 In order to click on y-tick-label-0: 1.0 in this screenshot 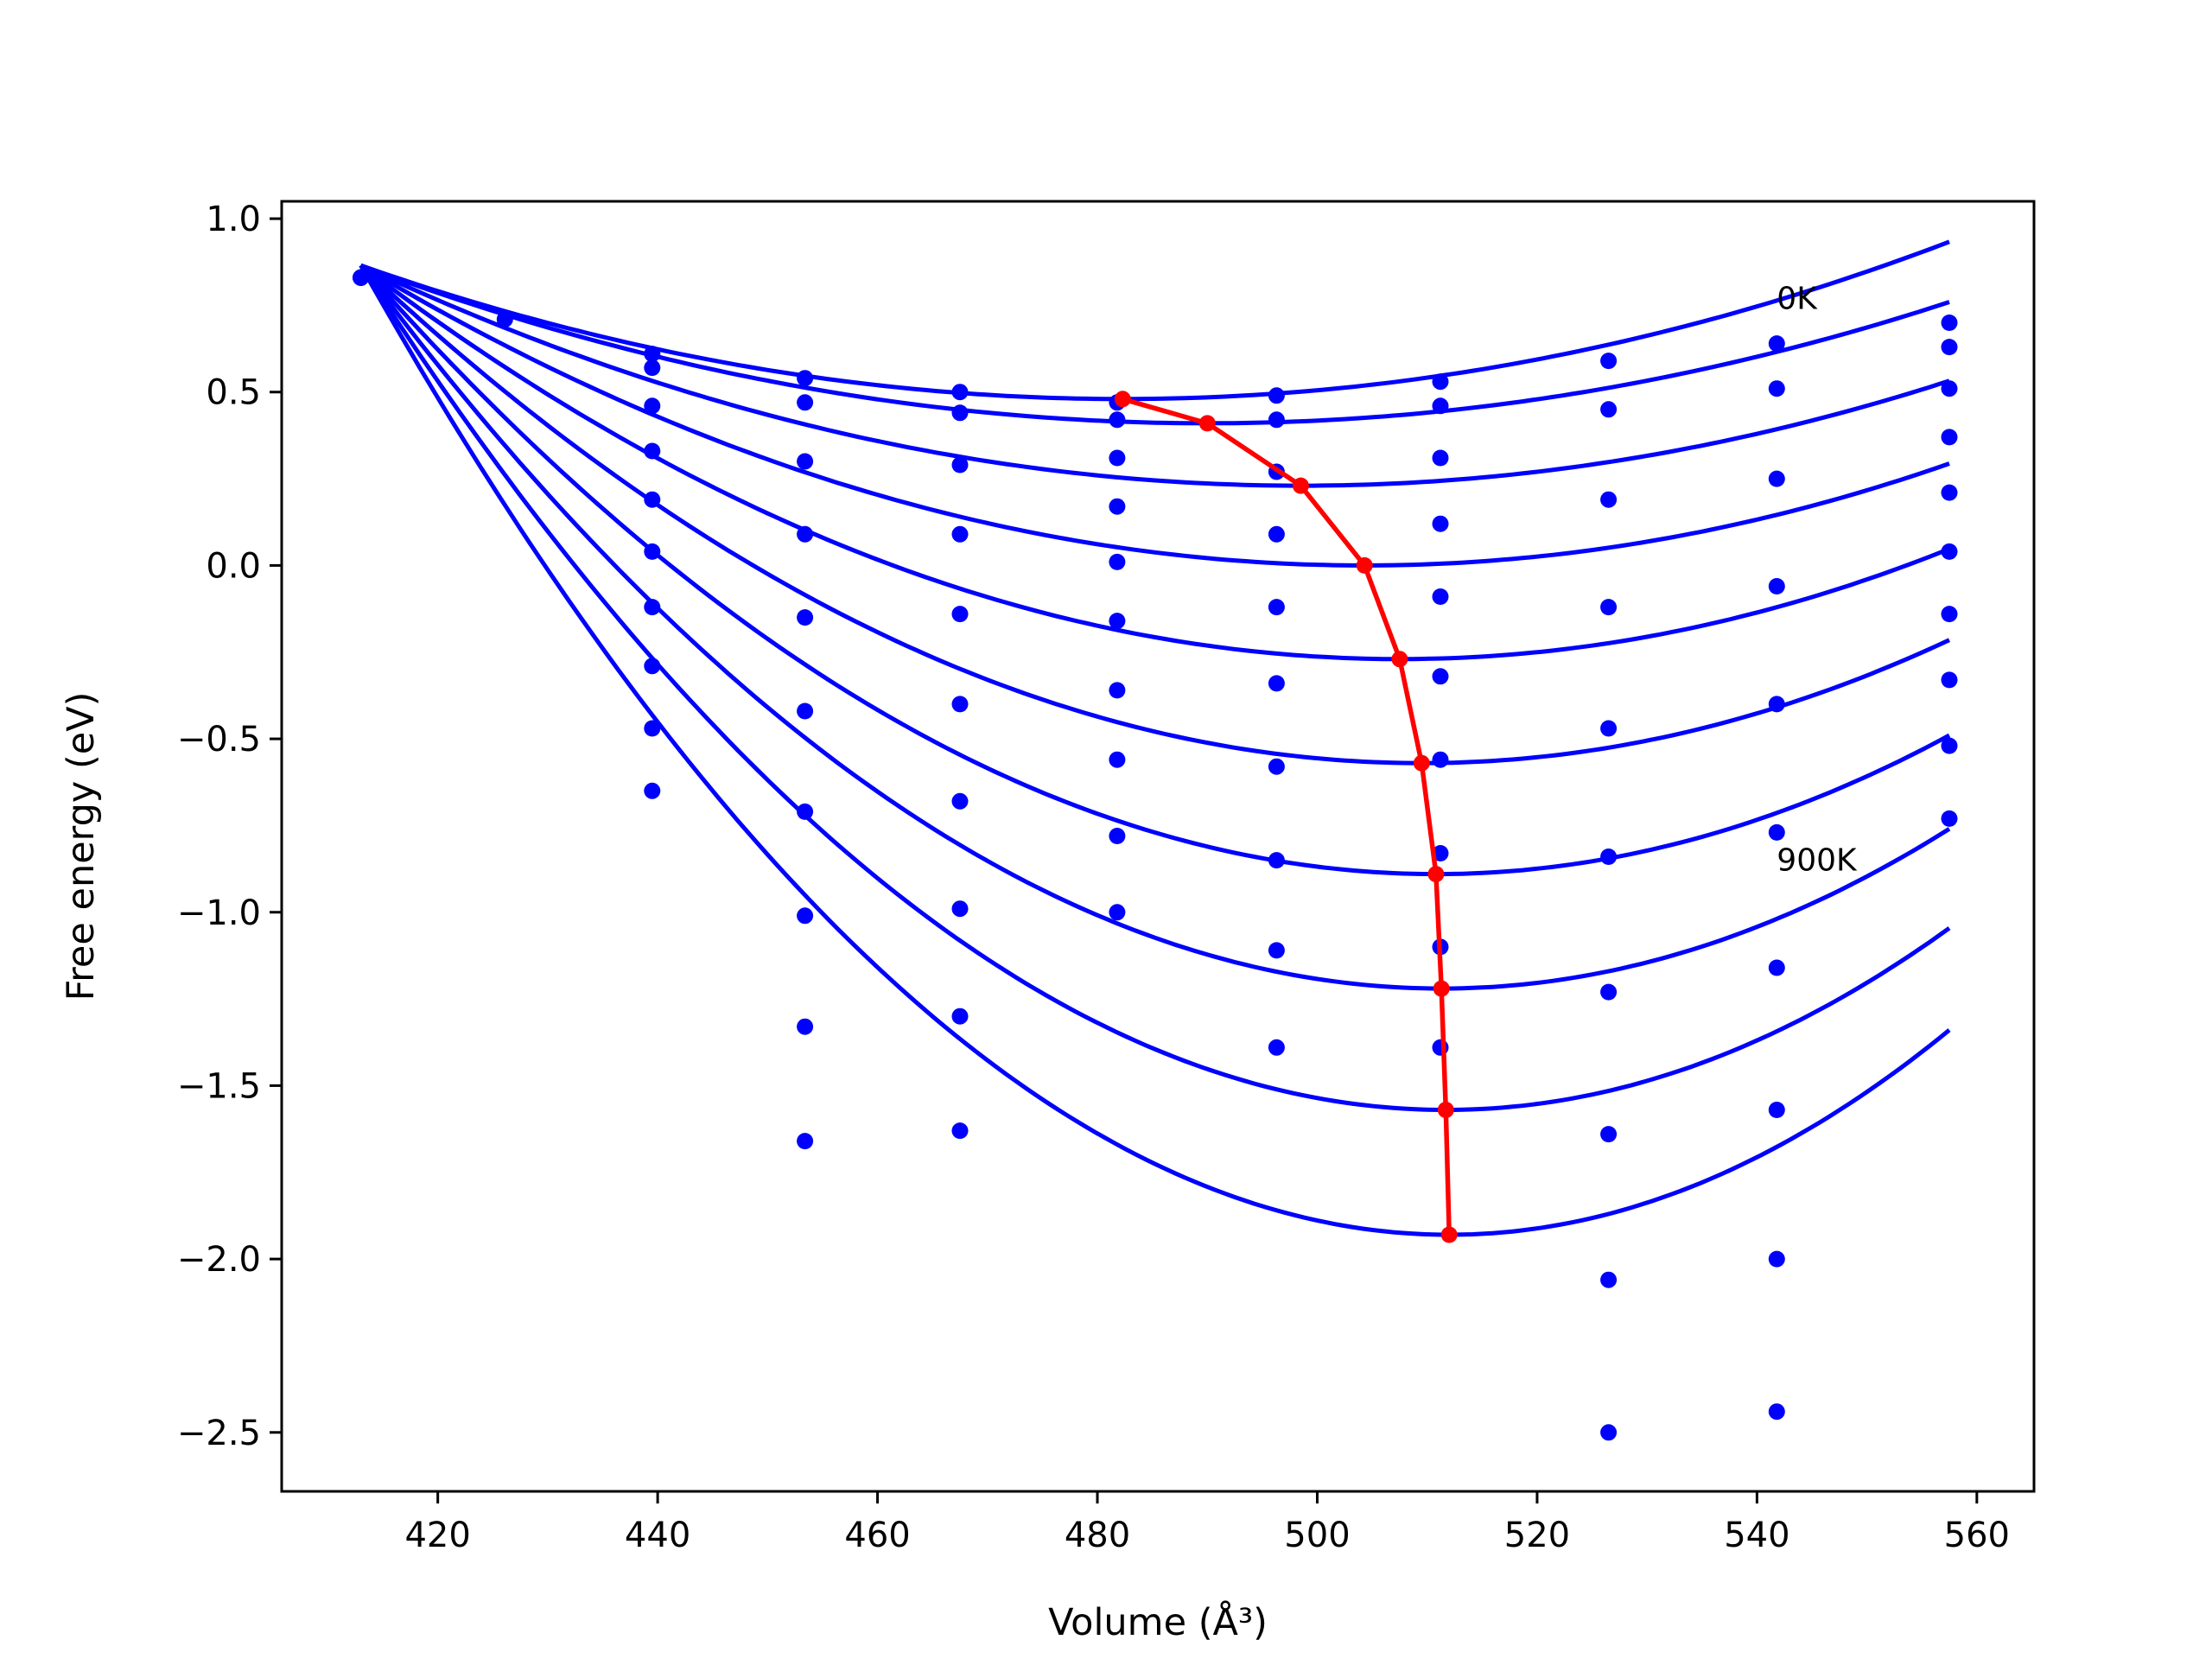, I will do `click(233, 219)`.